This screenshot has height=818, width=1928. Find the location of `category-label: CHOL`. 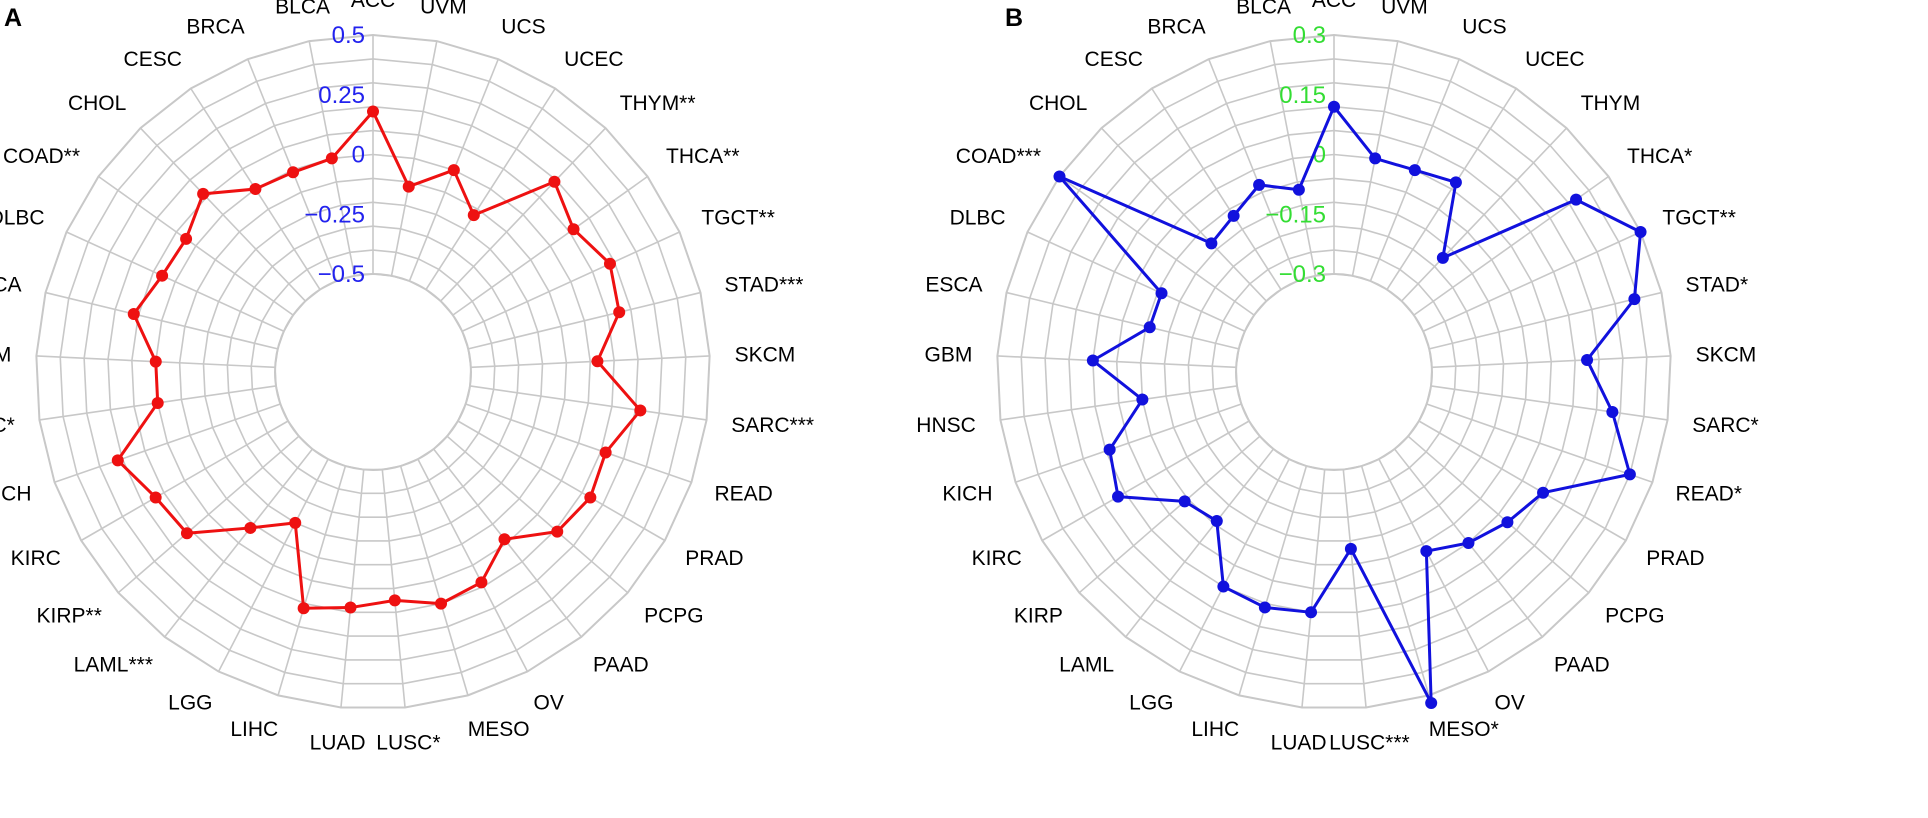

category-label: CHOL is located at coordinates (1058, 103).